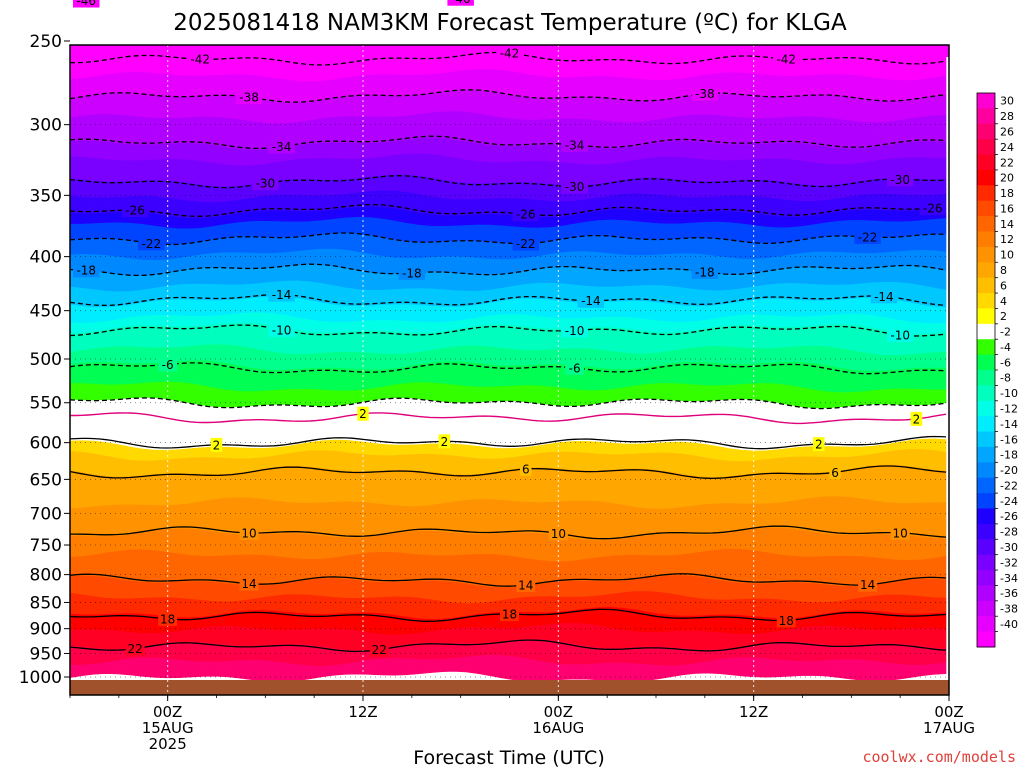 Image resolution: width=1024 pixels, height=768 pixels. I want to click on colorbar-label: -12, so click(1009, 408).